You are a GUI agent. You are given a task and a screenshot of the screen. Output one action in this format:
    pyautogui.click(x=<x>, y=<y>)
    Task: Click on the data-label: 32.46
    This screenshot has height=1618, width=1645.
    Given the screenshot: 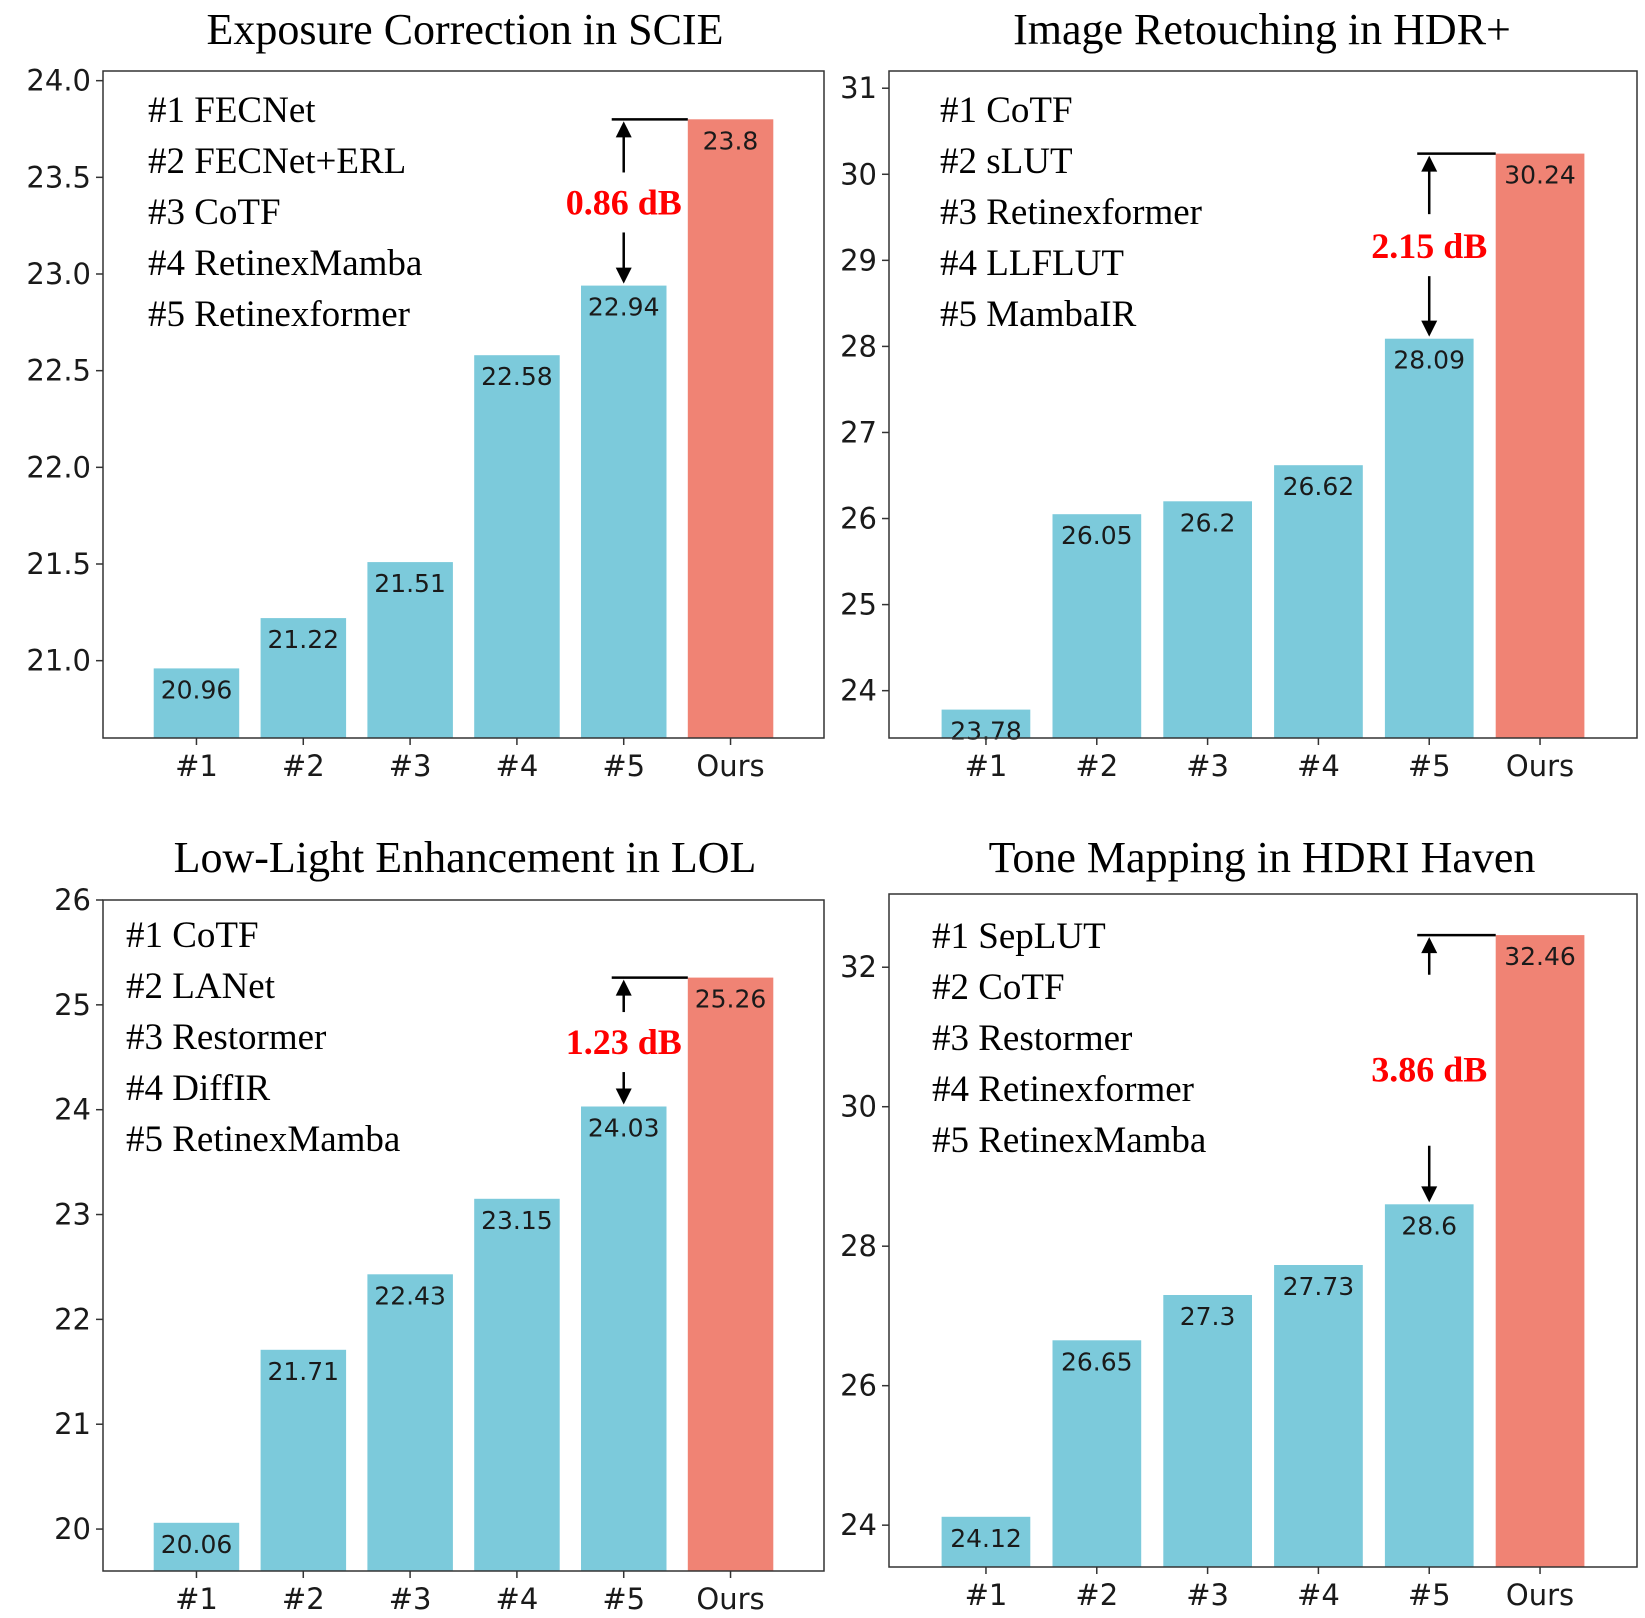 What is the action you would take?
    pyautogui.click(x=1540, y=956)
    